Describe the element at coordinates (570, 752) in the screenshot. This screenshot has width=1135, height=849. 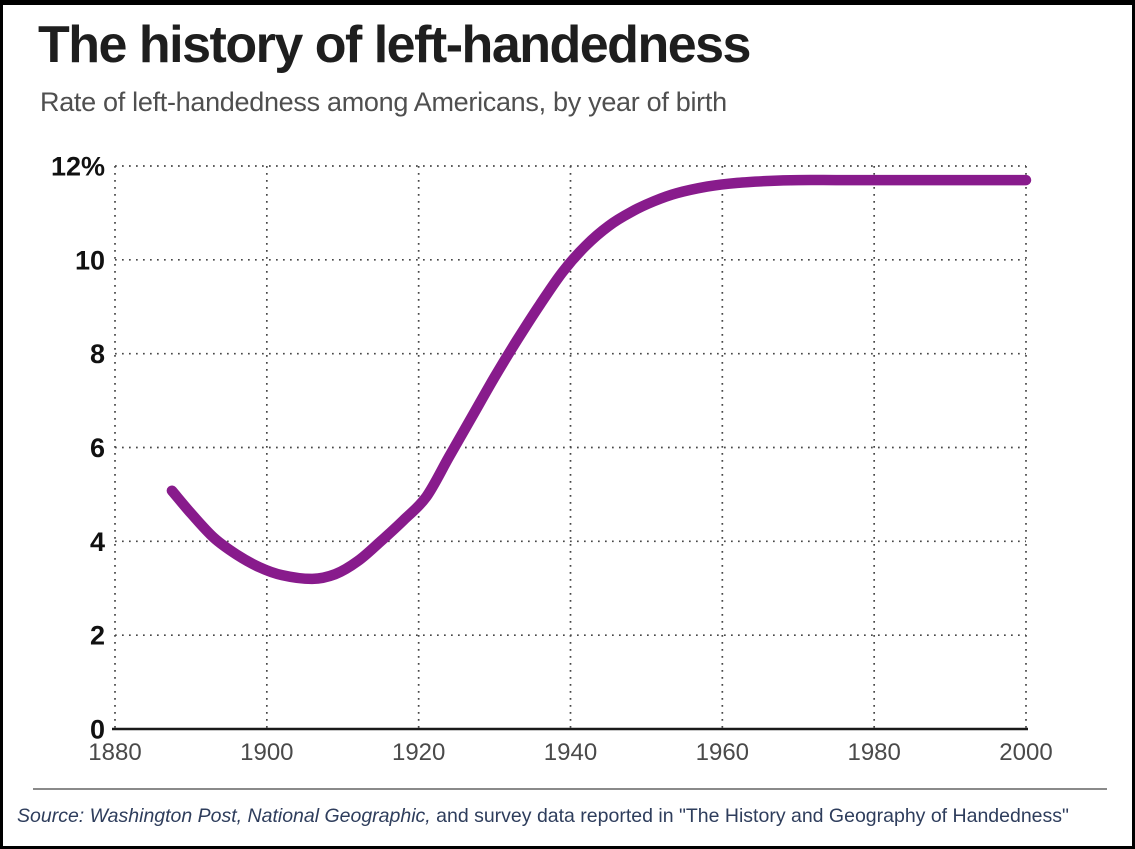
I see `x-tick-label: 1940` at that location.